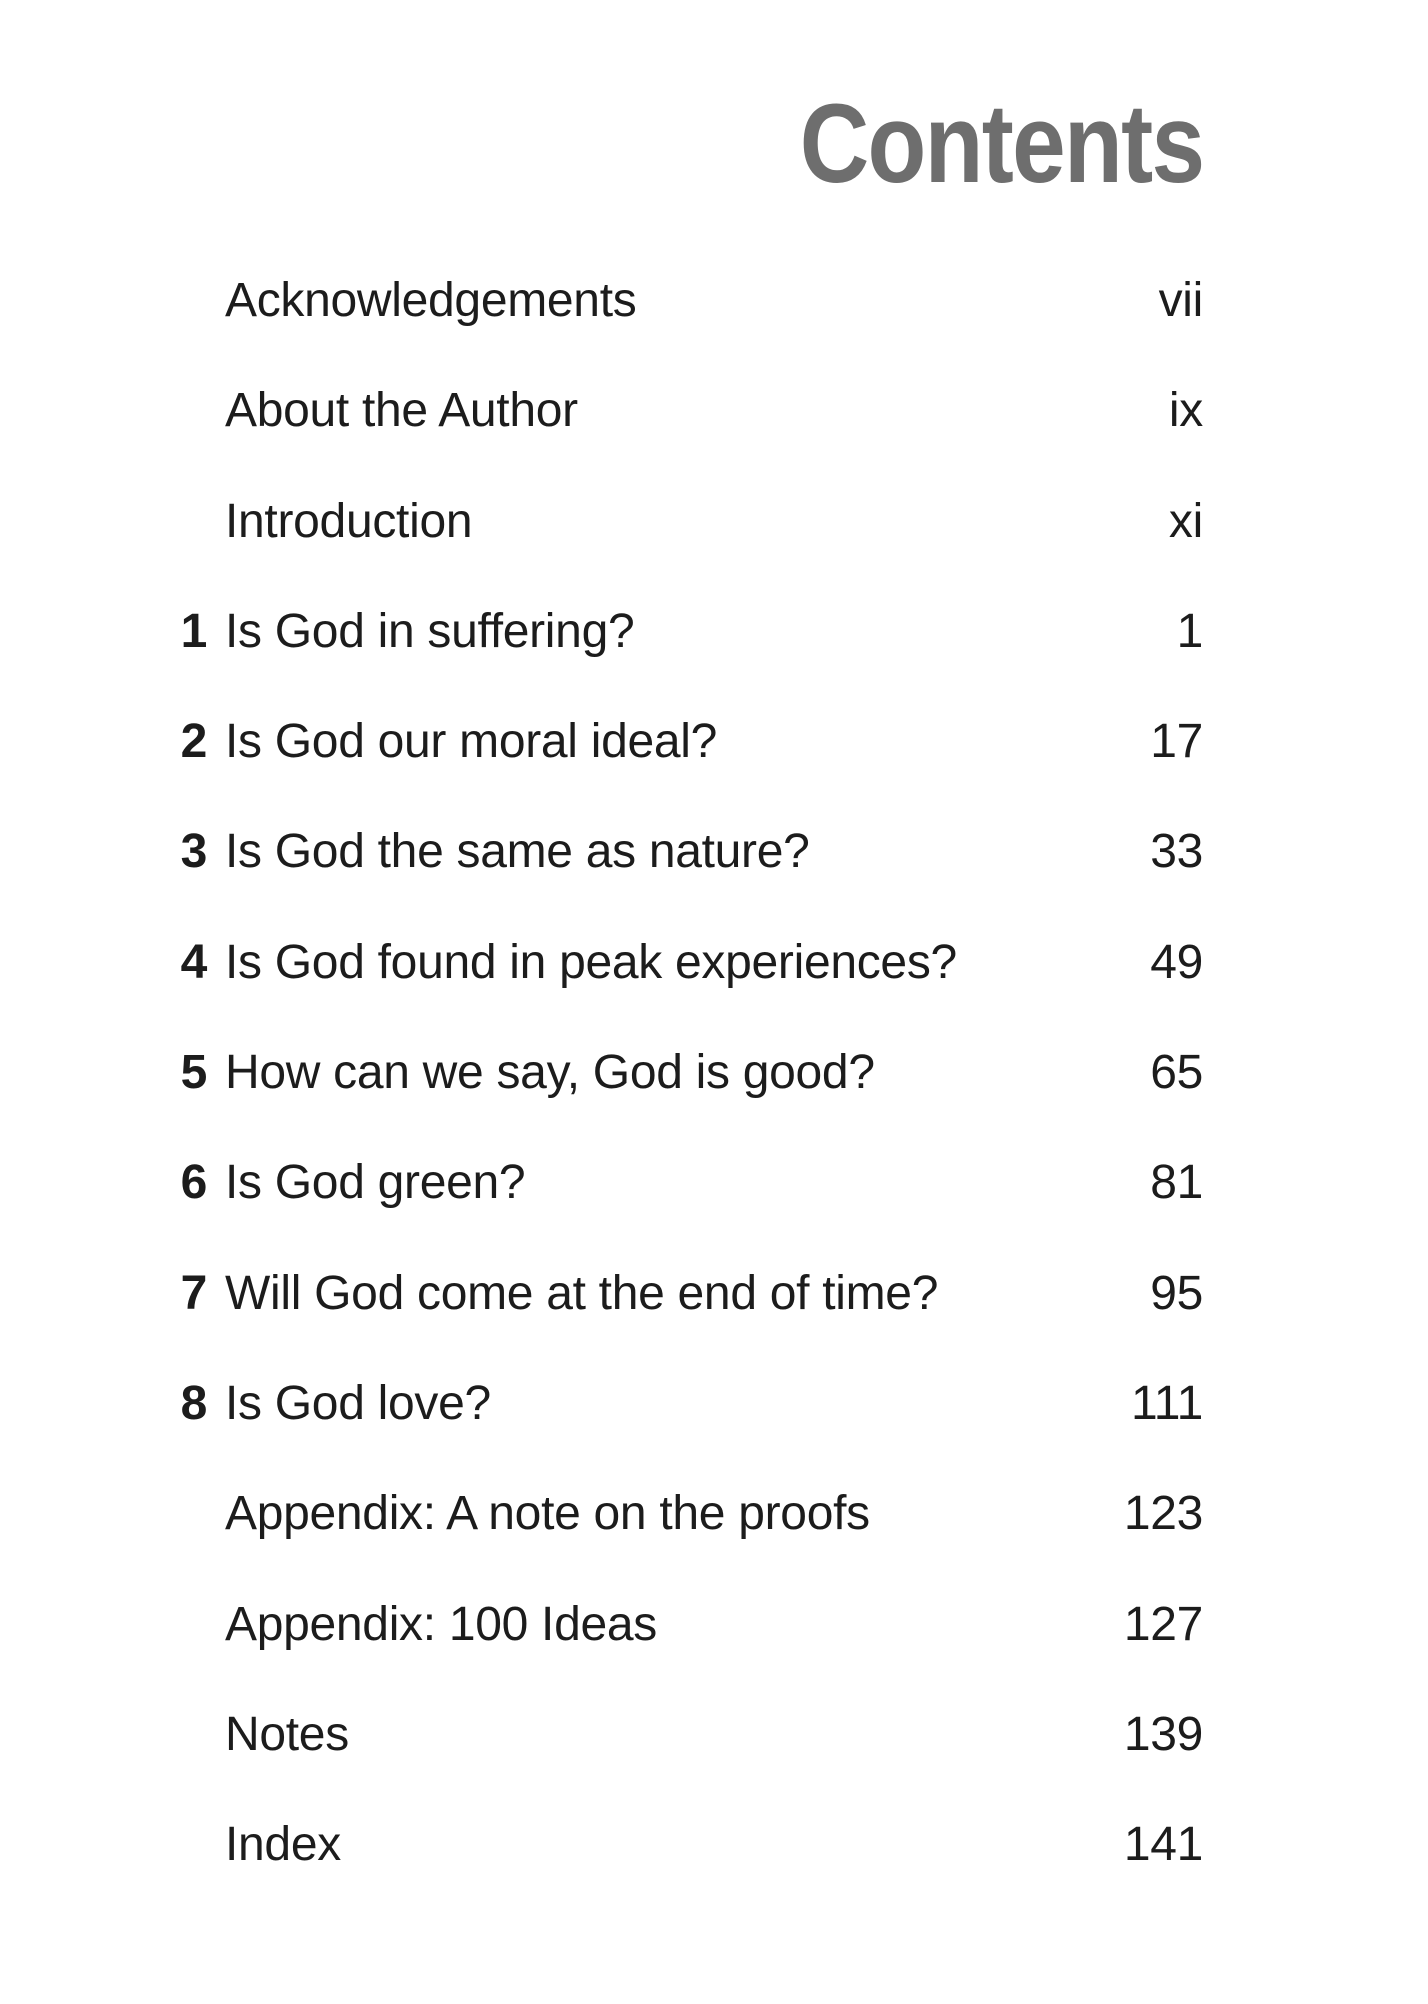 This screenshot has height=2004, width=1428. Describe the element at coordinates (1163, 1734) in the screenshot. I see `entry-page-number: 139` at that location.